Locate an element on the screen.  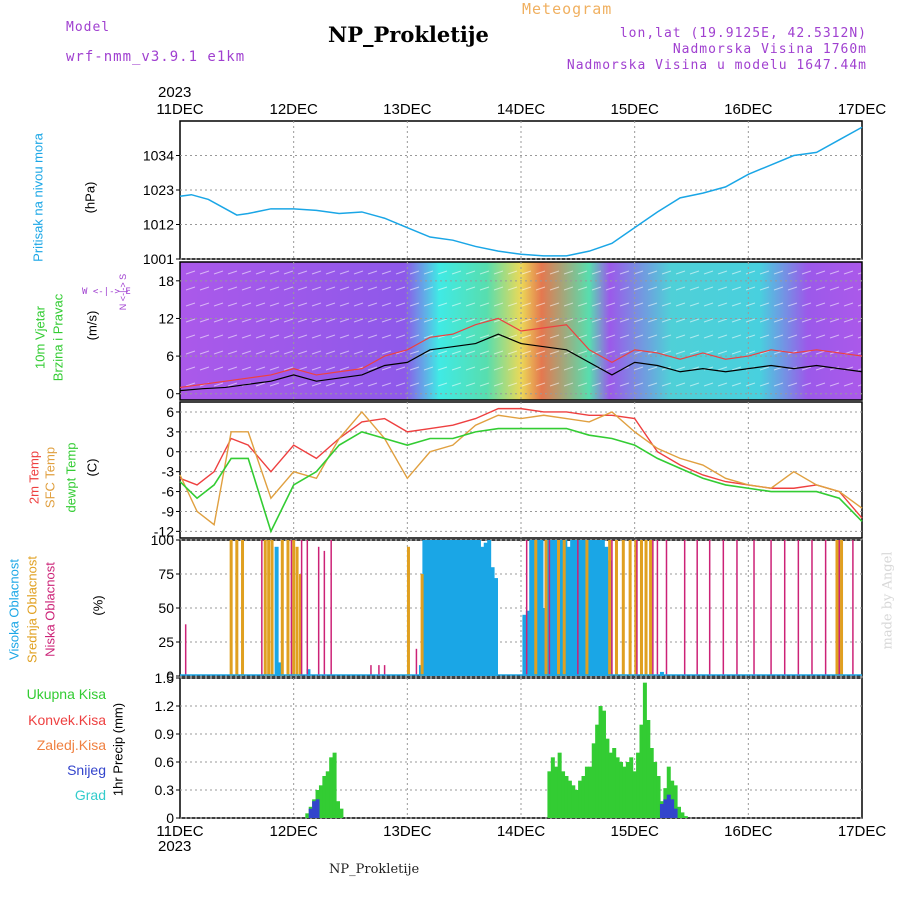
y-tick-label: 100 is located at coordinates (163, 540).